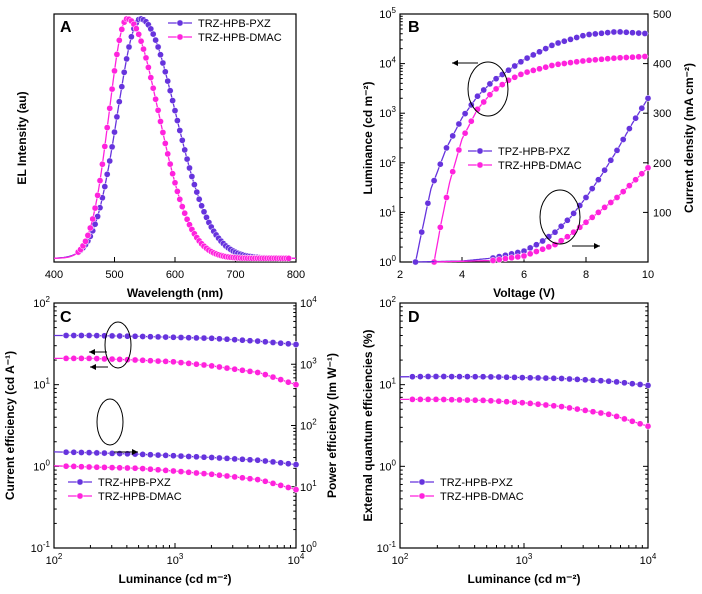 Image resolution: width=702 pixels, height=594 pixels. I want to click on y-tick-label-c-2: 10², so click(41, 302).